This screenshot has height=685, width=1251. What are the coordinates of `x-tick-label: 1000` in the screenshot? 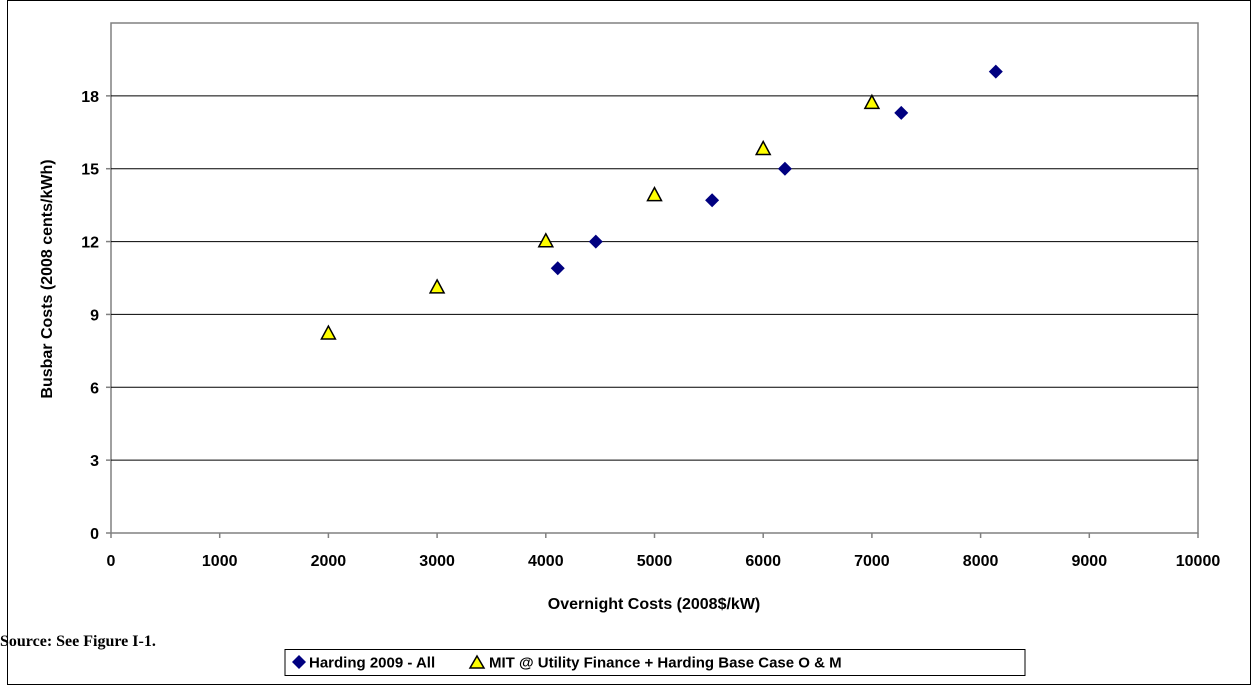 It's located at (220, 561).